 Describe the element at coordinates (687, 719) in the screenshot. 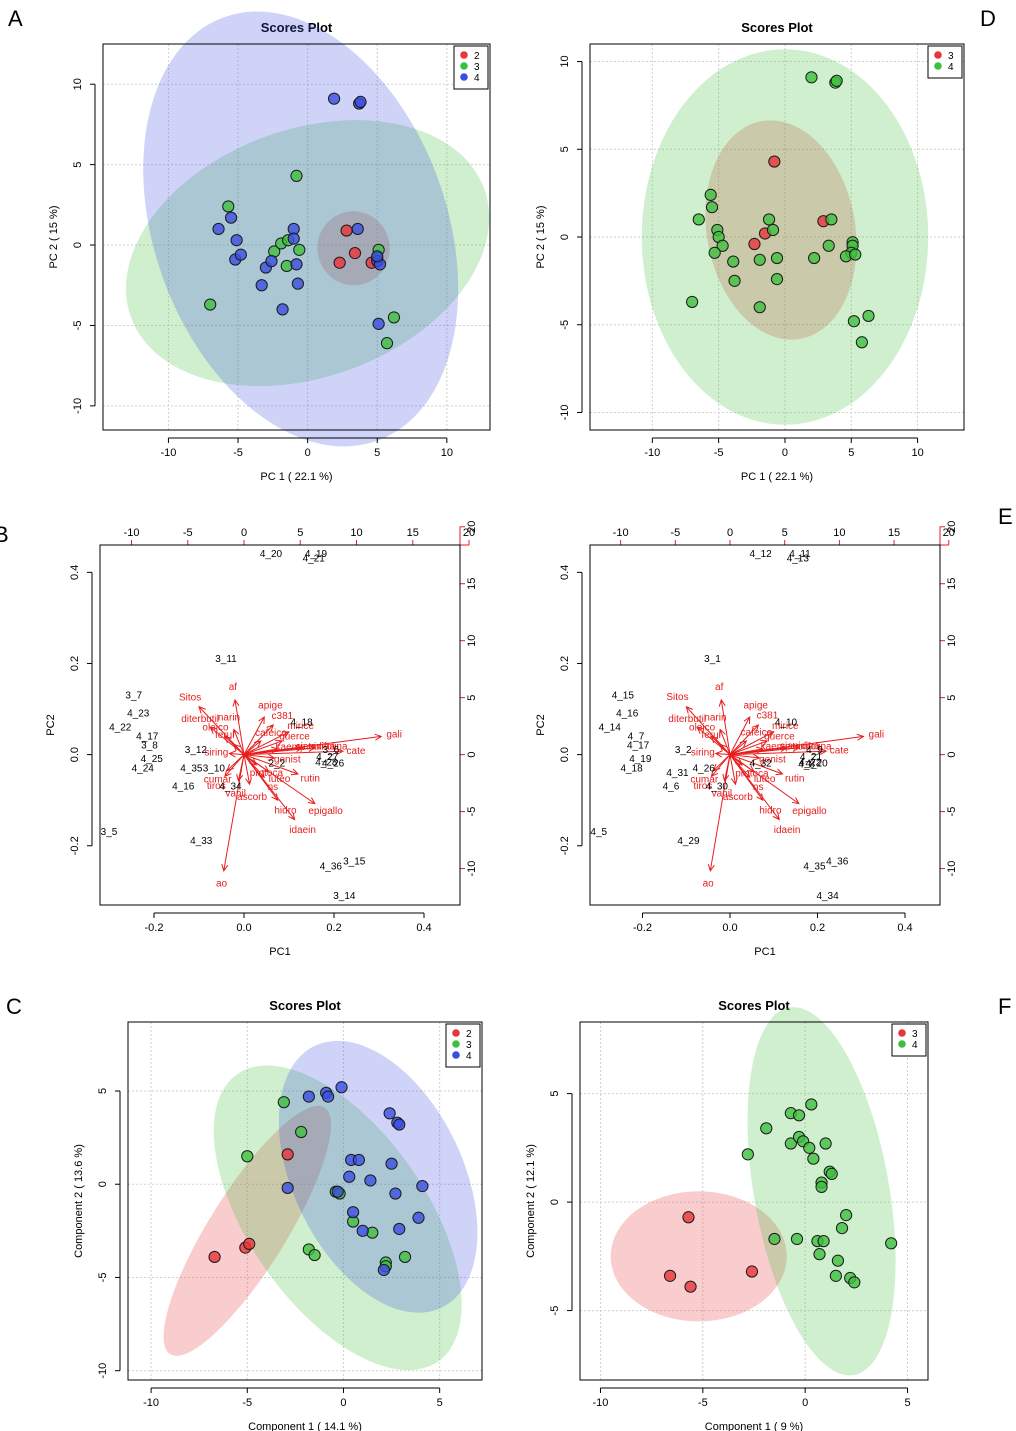

I see `loading-label: diterbutil` at that location.